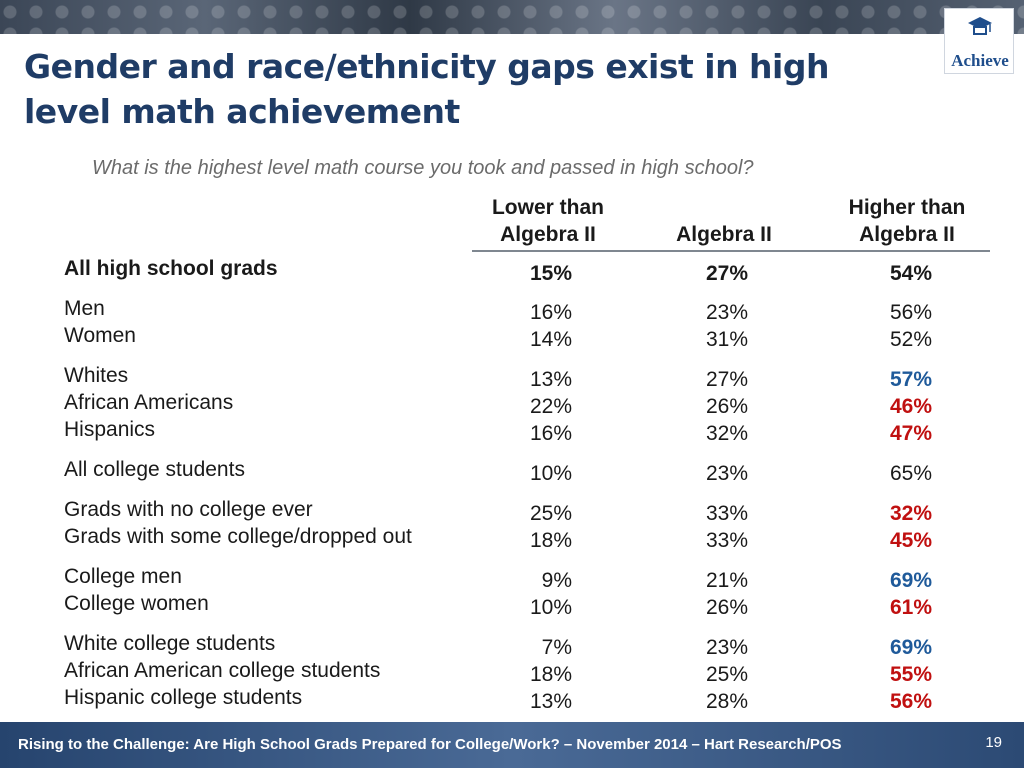  I want to click on row-label: Grads with no college ever, so click(188, 509).